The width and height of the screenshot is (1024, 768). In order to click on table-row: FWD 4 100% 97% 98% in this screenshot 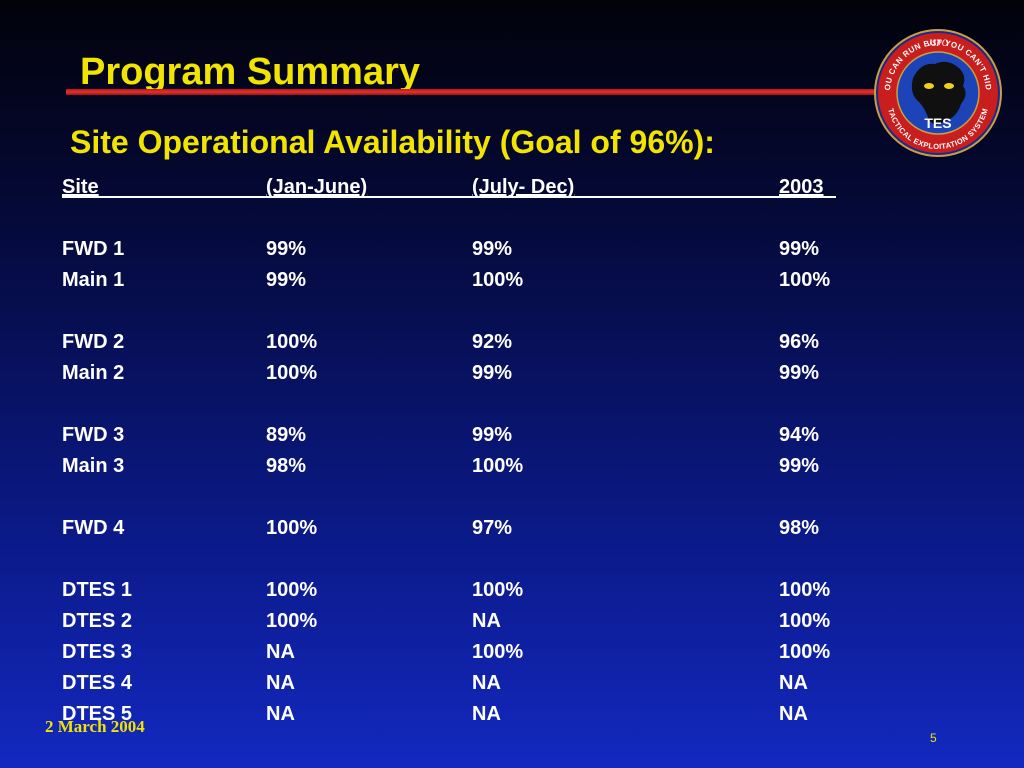, I will do `click(462, 528)`.